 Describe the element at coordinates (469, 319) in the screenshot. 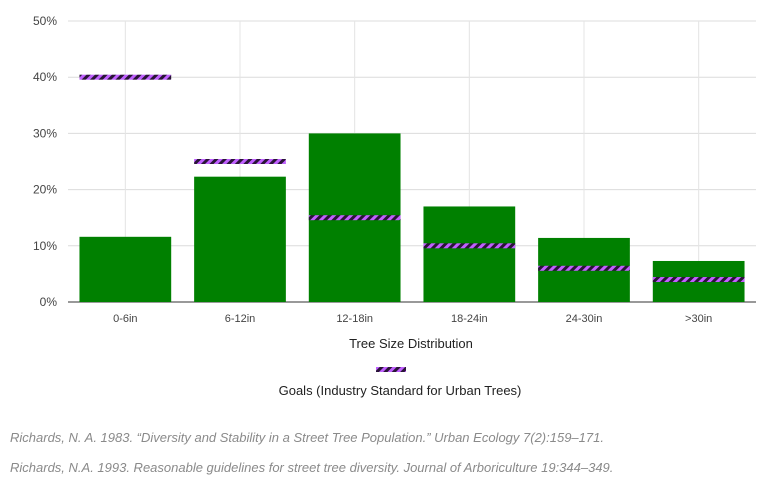

I see `x-tick-label: 18-24in` at that location.